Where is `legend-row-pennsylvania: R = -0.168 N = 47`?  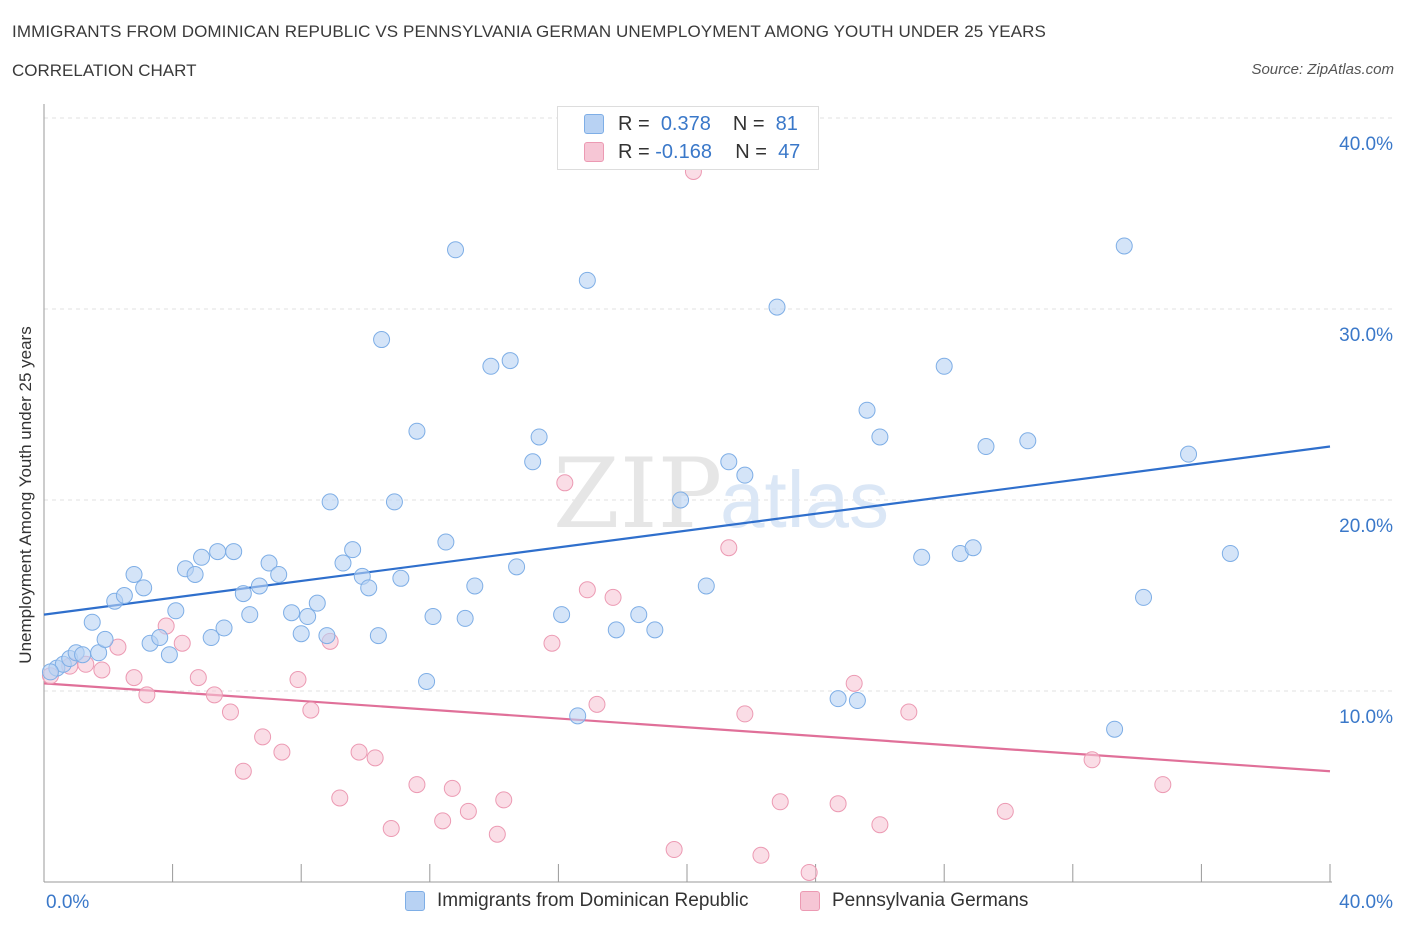
legend-row-pennsylvania: R = -0.168 N = 47 is located at coordinates (692, 152).